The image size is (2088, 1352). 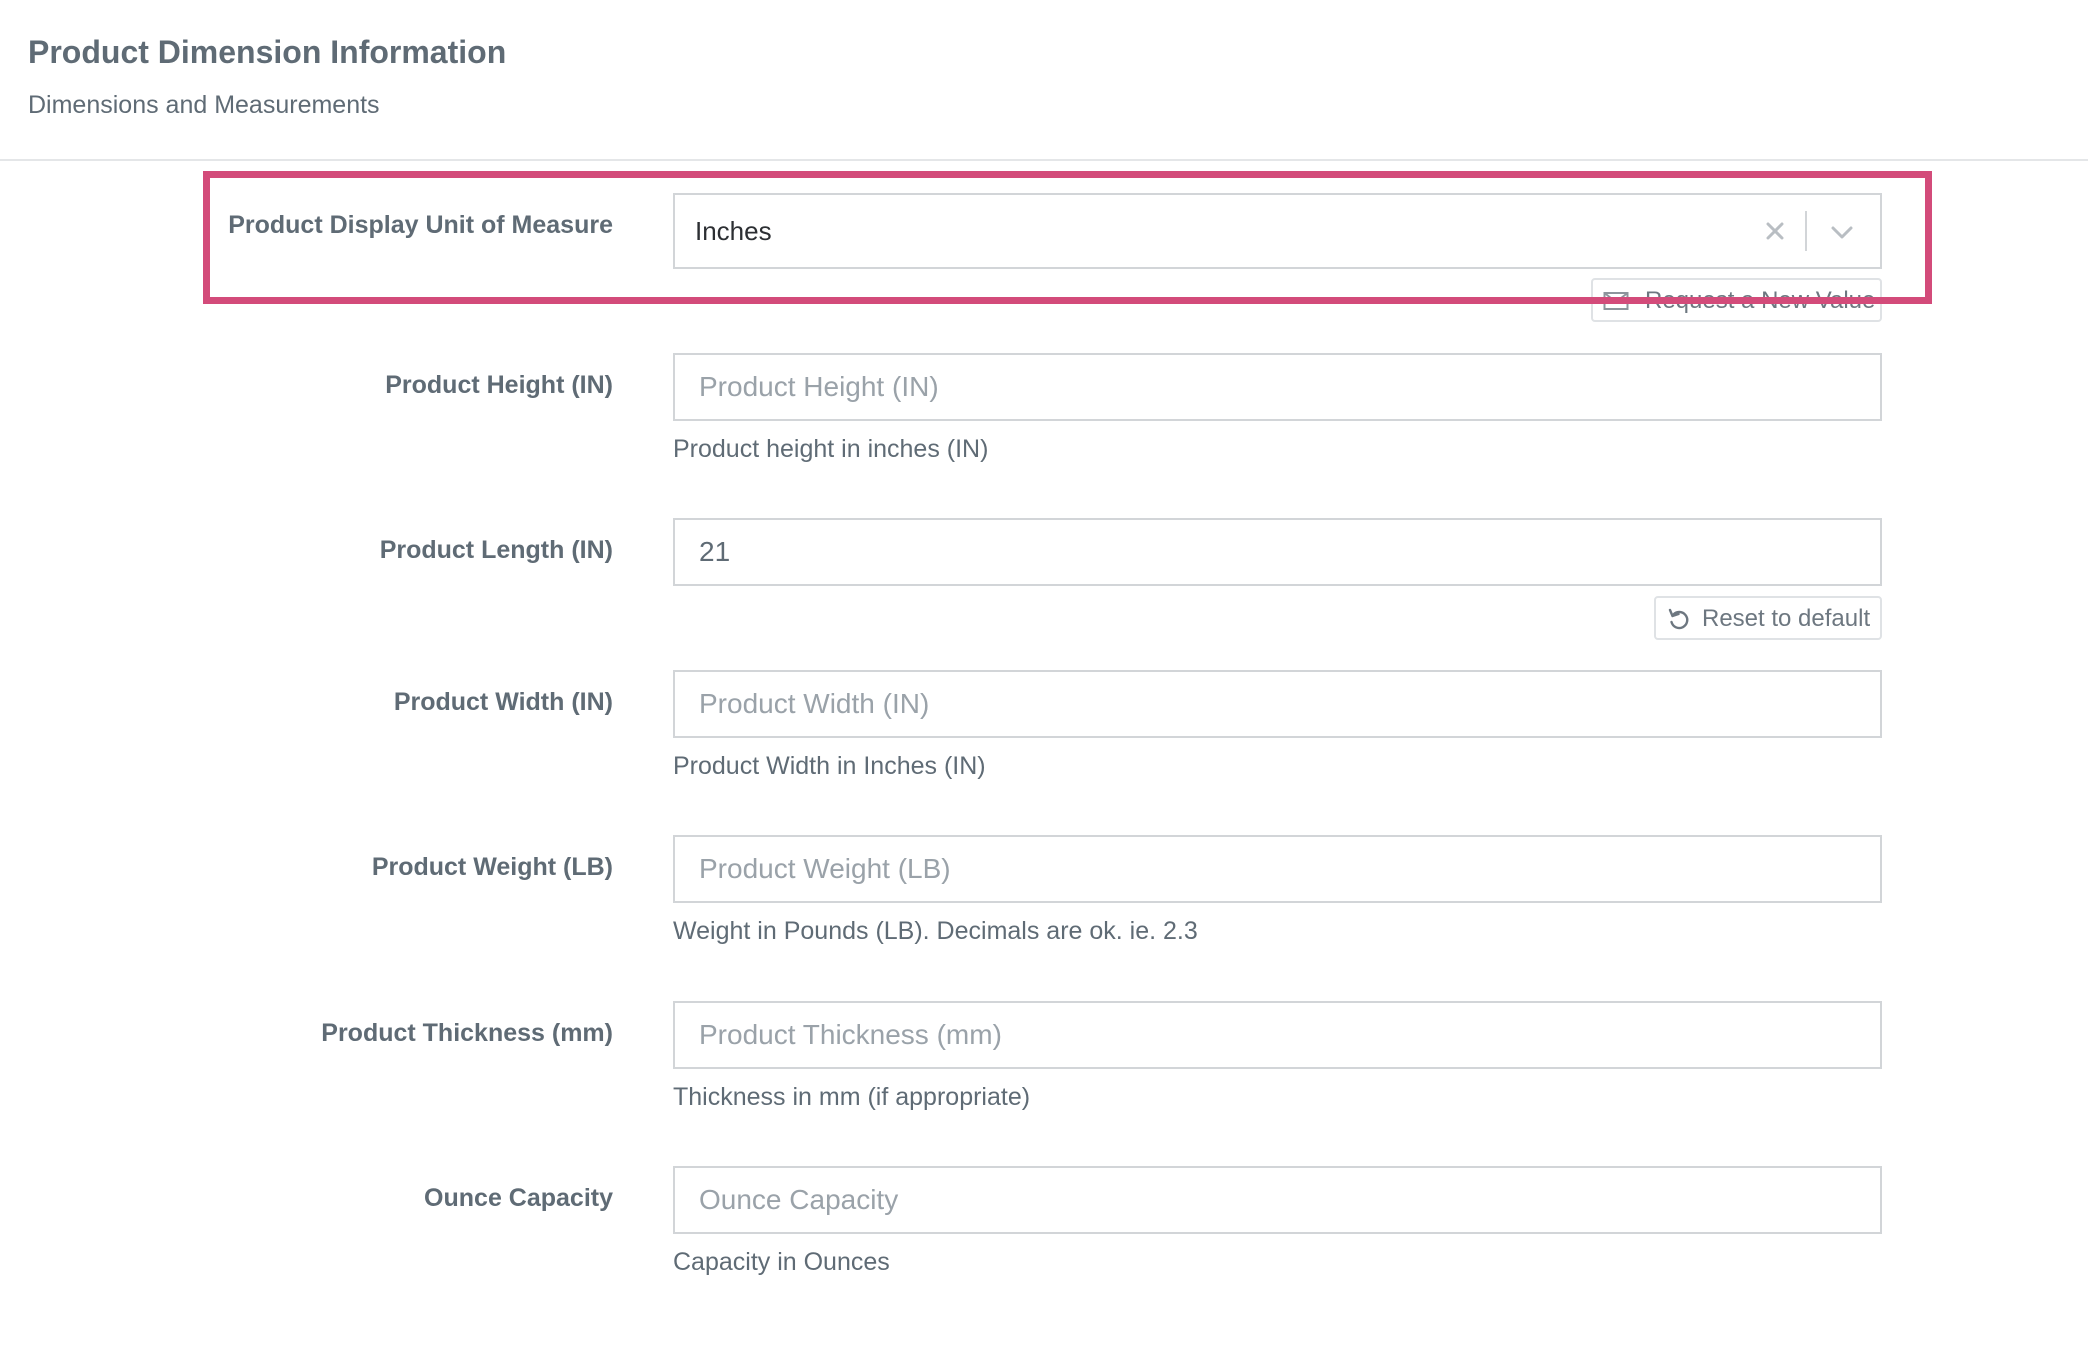 I want to click on product-height-label: Product Height (IN), so click(x=499, y=385).